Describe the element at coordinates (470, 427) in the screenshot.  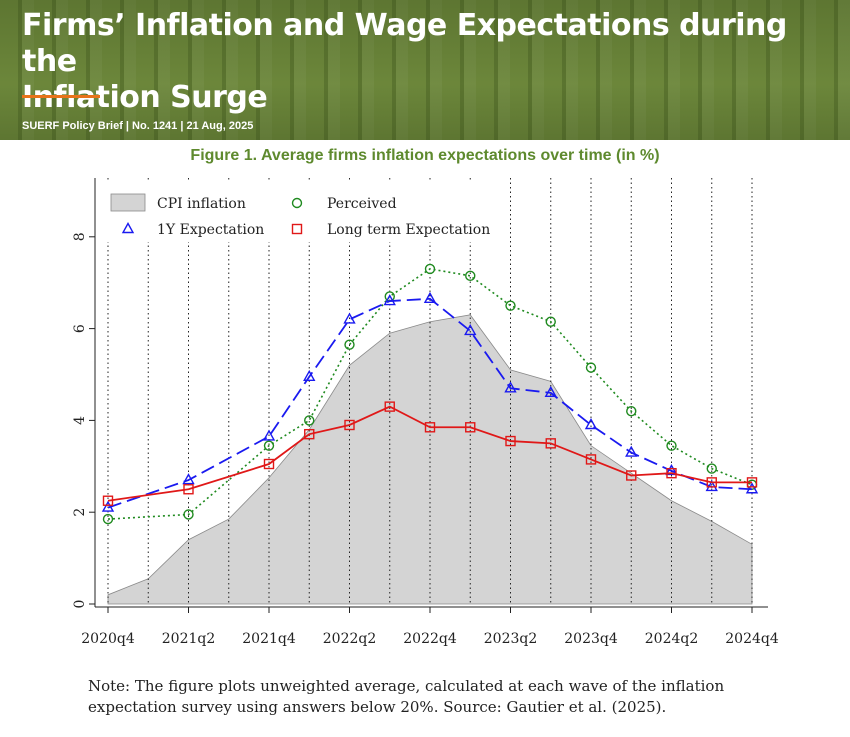
I see `point-long-term-expectation-2023q1` at that location.